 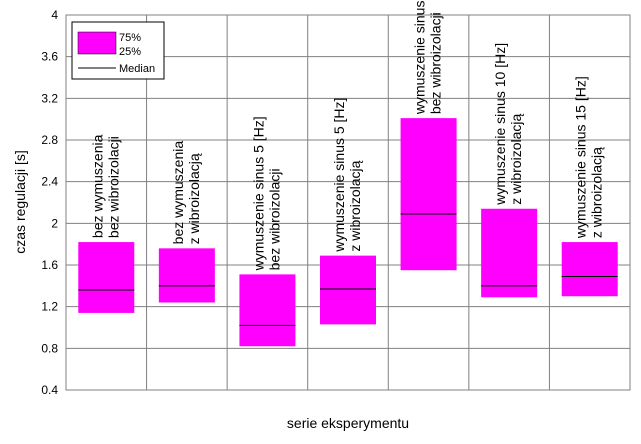 What do you see at coordinates (130, 38) in the screenshot?
I see `legend-upper-label: 75%` at bounding box center [130, 38].